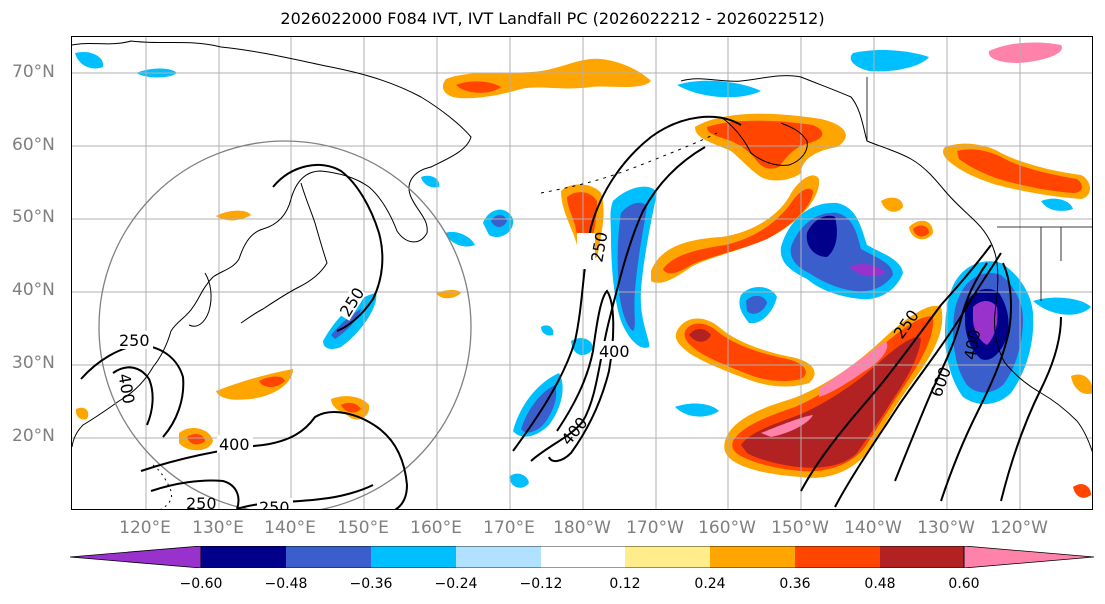 This screenshot has width=1105, height=604. I want to click on colorbar-tick: −0.48, so click(286, 584).